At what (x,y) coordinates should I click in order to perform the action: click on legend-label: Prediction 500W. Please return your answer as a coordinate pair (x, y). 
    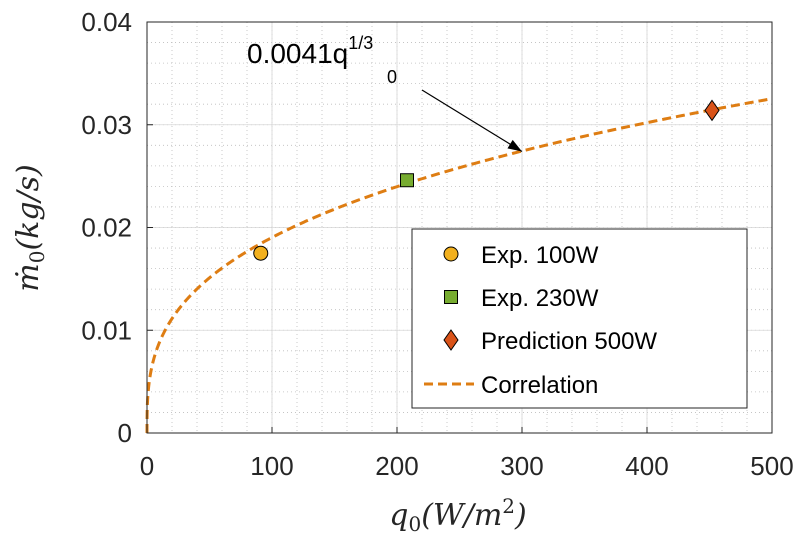
    Looking at the image, I should click on (569, 341).